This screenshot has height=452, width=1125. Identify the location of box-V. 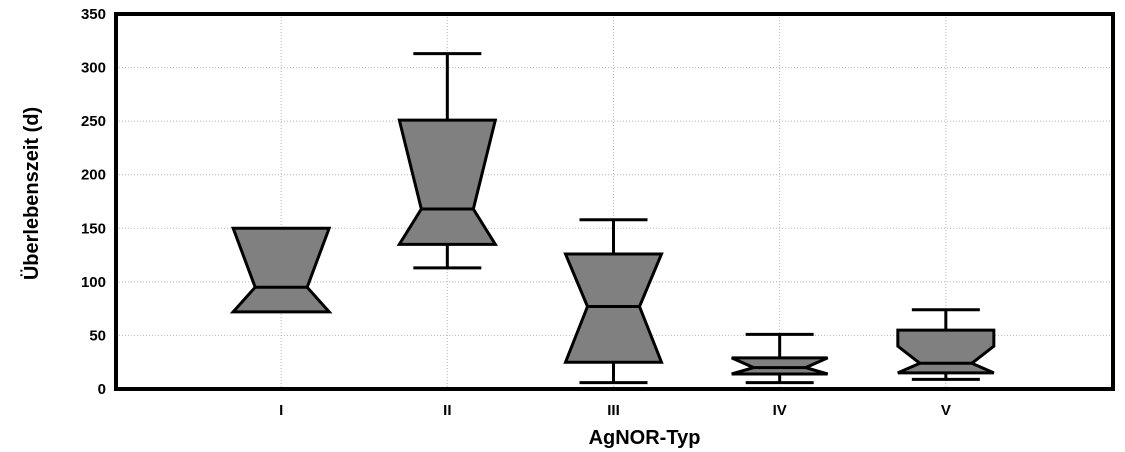
(946, 345).